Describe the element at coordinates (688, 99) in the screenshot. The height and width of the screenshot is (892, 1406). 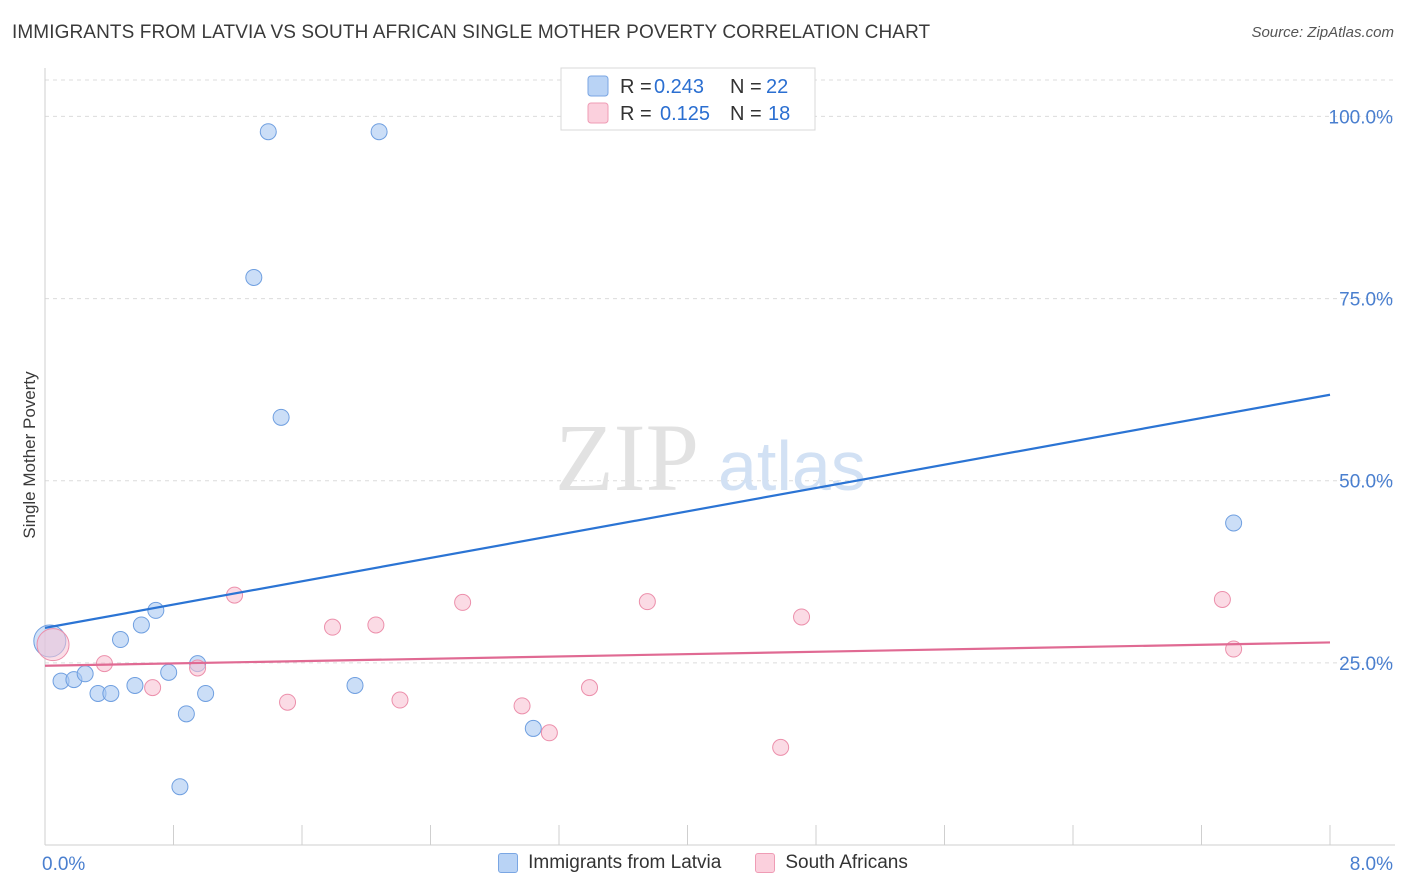
I see `legend: R = 0.243 N = 22 R = 0.125 N = 18` at that location.